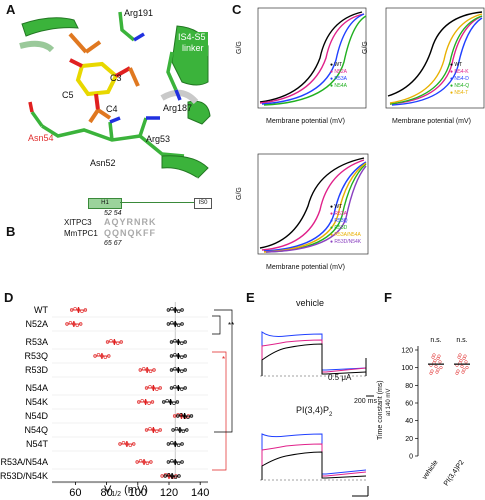 This screenshot has height=500, width=485. I want to click on legend-item: ● N54-K, so click(459, 72).